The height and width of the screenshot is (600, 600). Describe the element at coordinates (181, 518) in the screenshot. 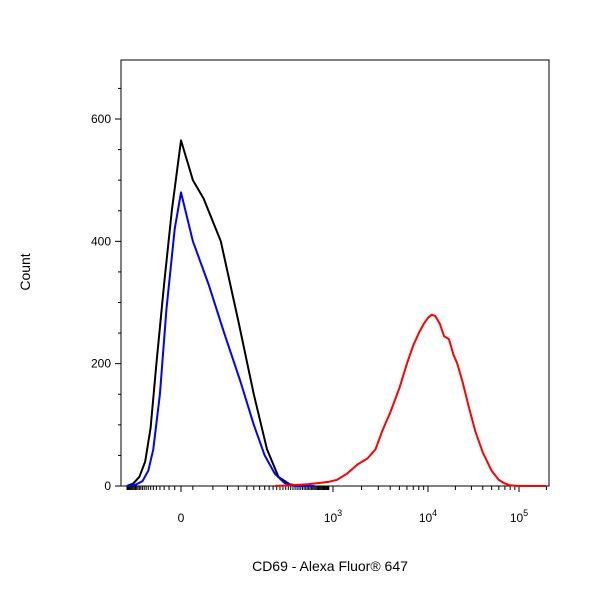

I see `x-tick-label: 0` at that location.